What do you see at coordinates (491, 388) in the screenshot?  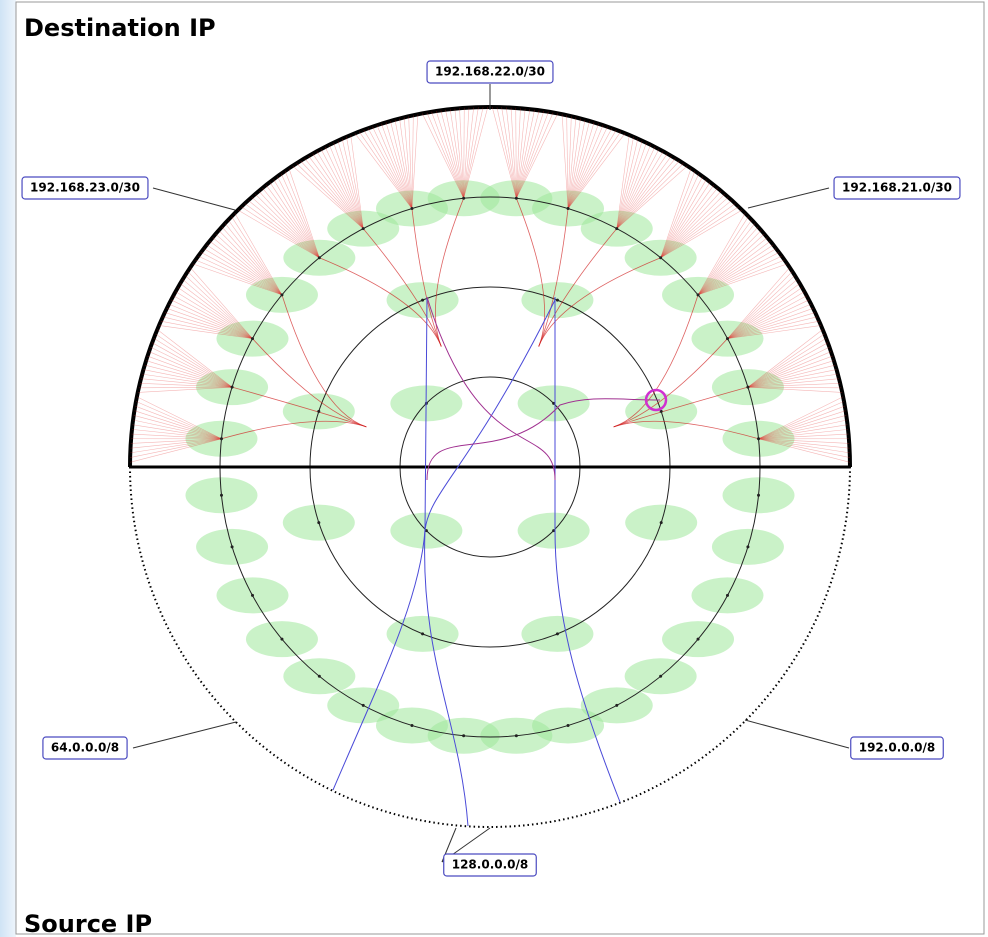 I see `flow` at bounding box center [491, 388].